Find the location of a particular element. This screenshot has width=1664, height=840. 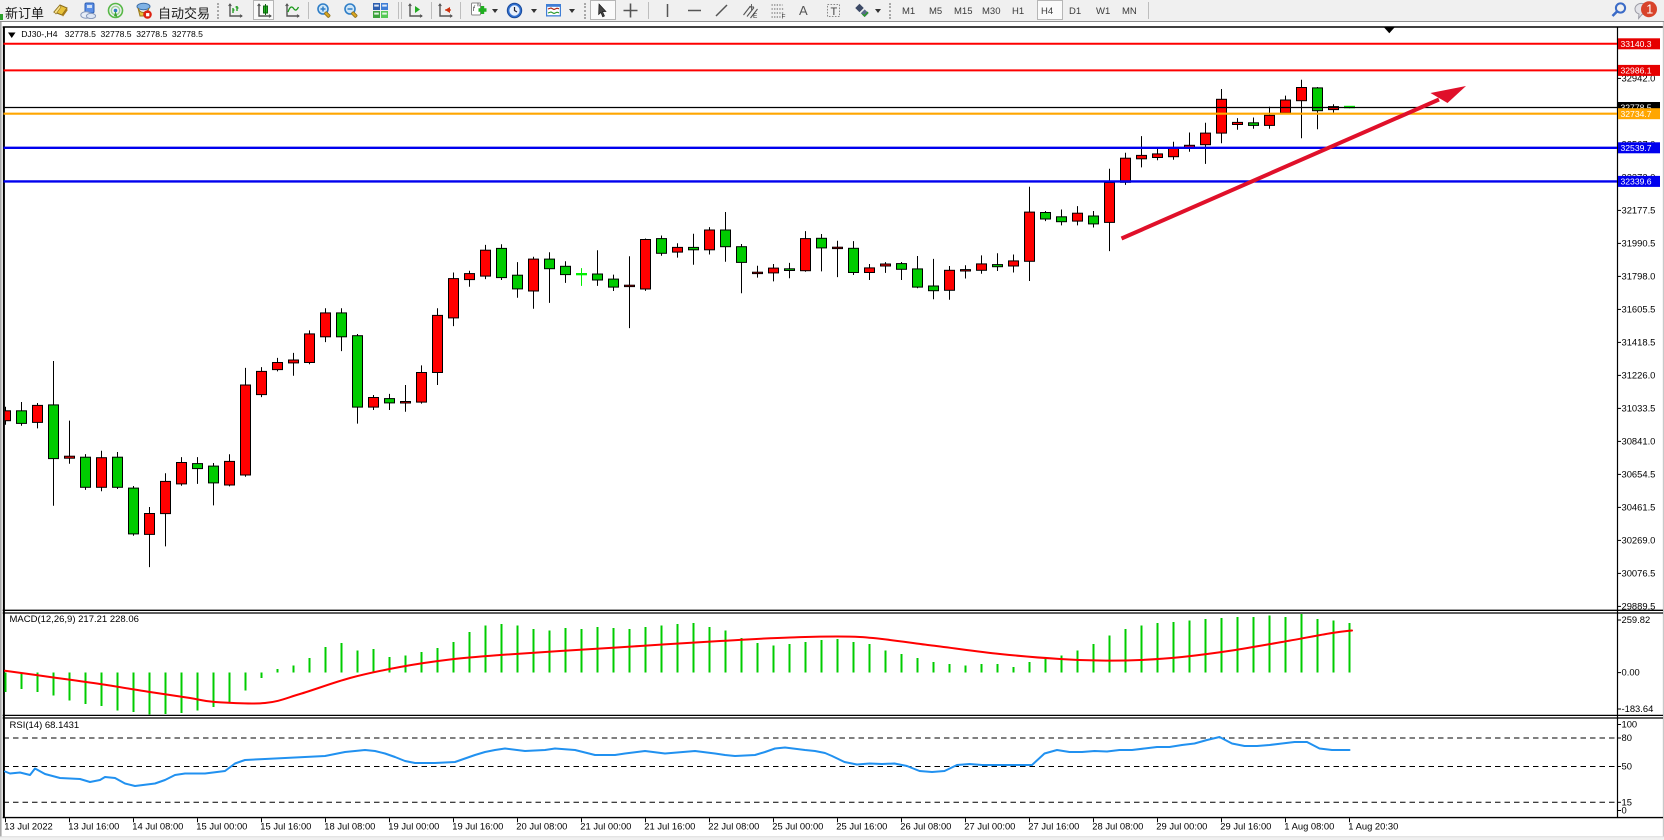

svg-text: 27 Jul 16:00 is located at coordinates (1053, 826).